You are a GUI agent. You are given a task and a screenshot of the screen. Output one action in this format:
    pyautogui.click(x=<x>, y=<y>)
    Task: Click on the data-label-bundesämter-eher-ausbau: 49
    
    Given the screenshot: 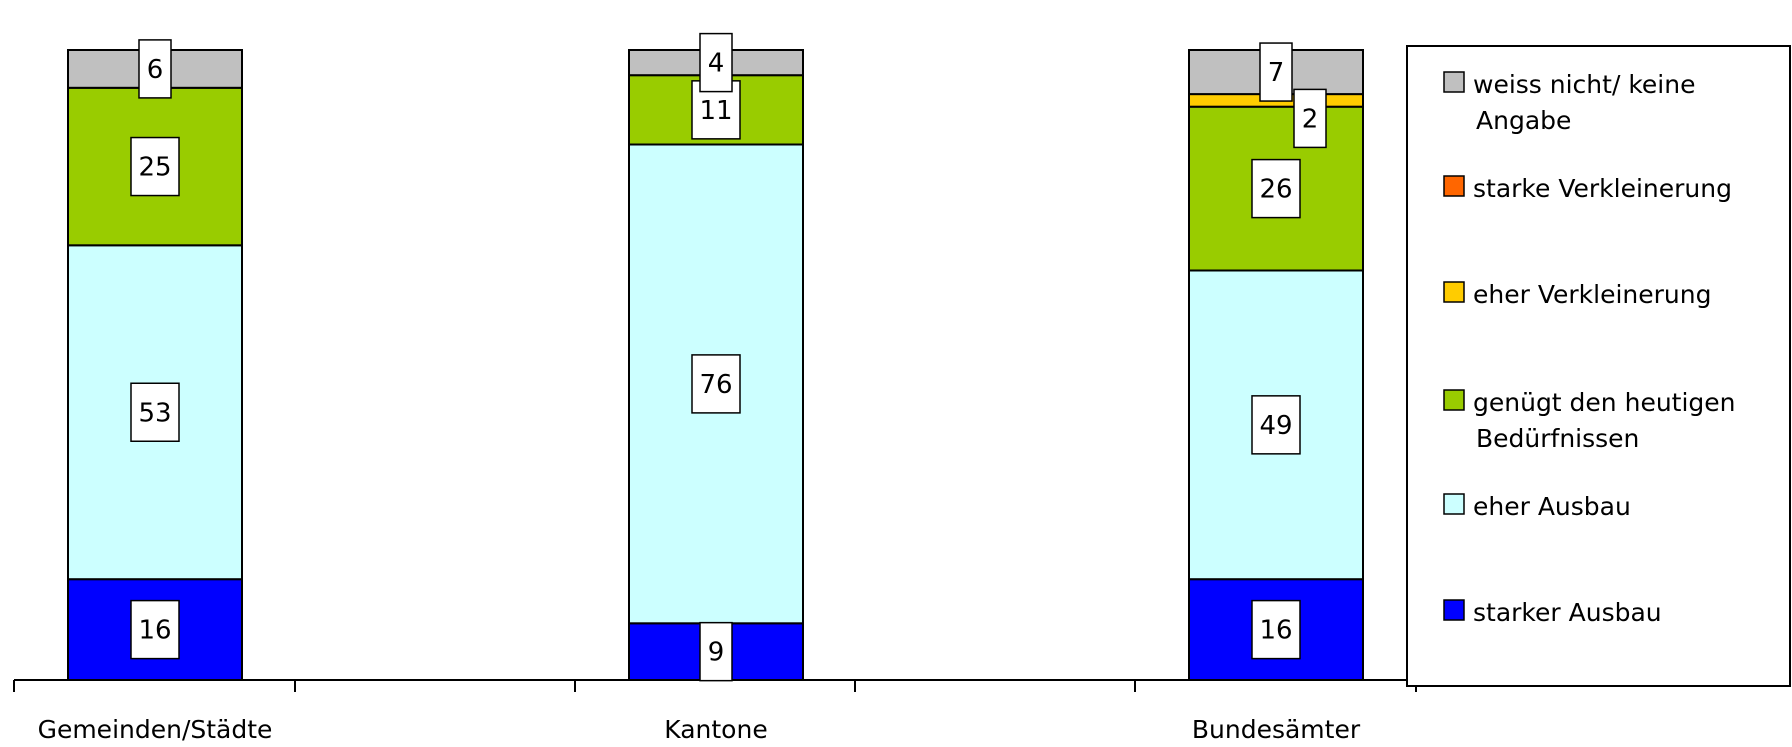 What is the action you would take?
    pyautogui.click(x=1275, y=426)
    